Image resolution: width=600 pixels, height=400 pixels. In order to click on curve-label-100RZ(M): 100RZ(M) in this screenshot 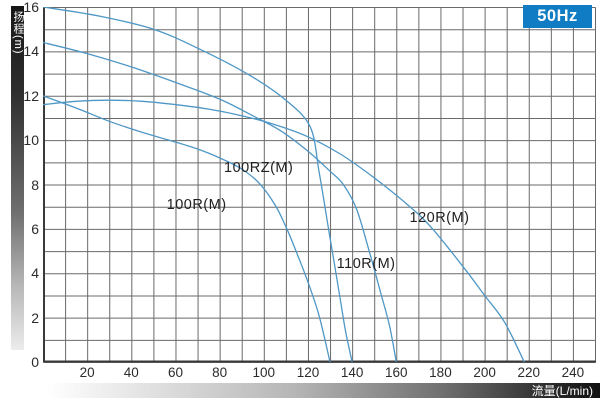, I will do `click(259, 168)`.